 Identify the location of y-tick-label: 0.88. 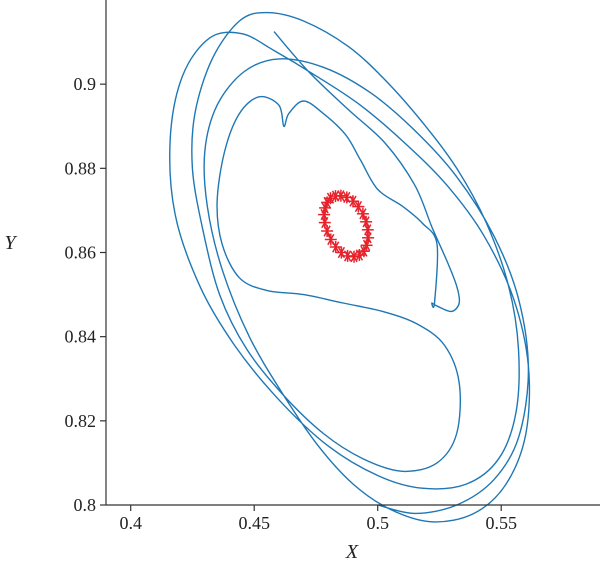
(81, 168).